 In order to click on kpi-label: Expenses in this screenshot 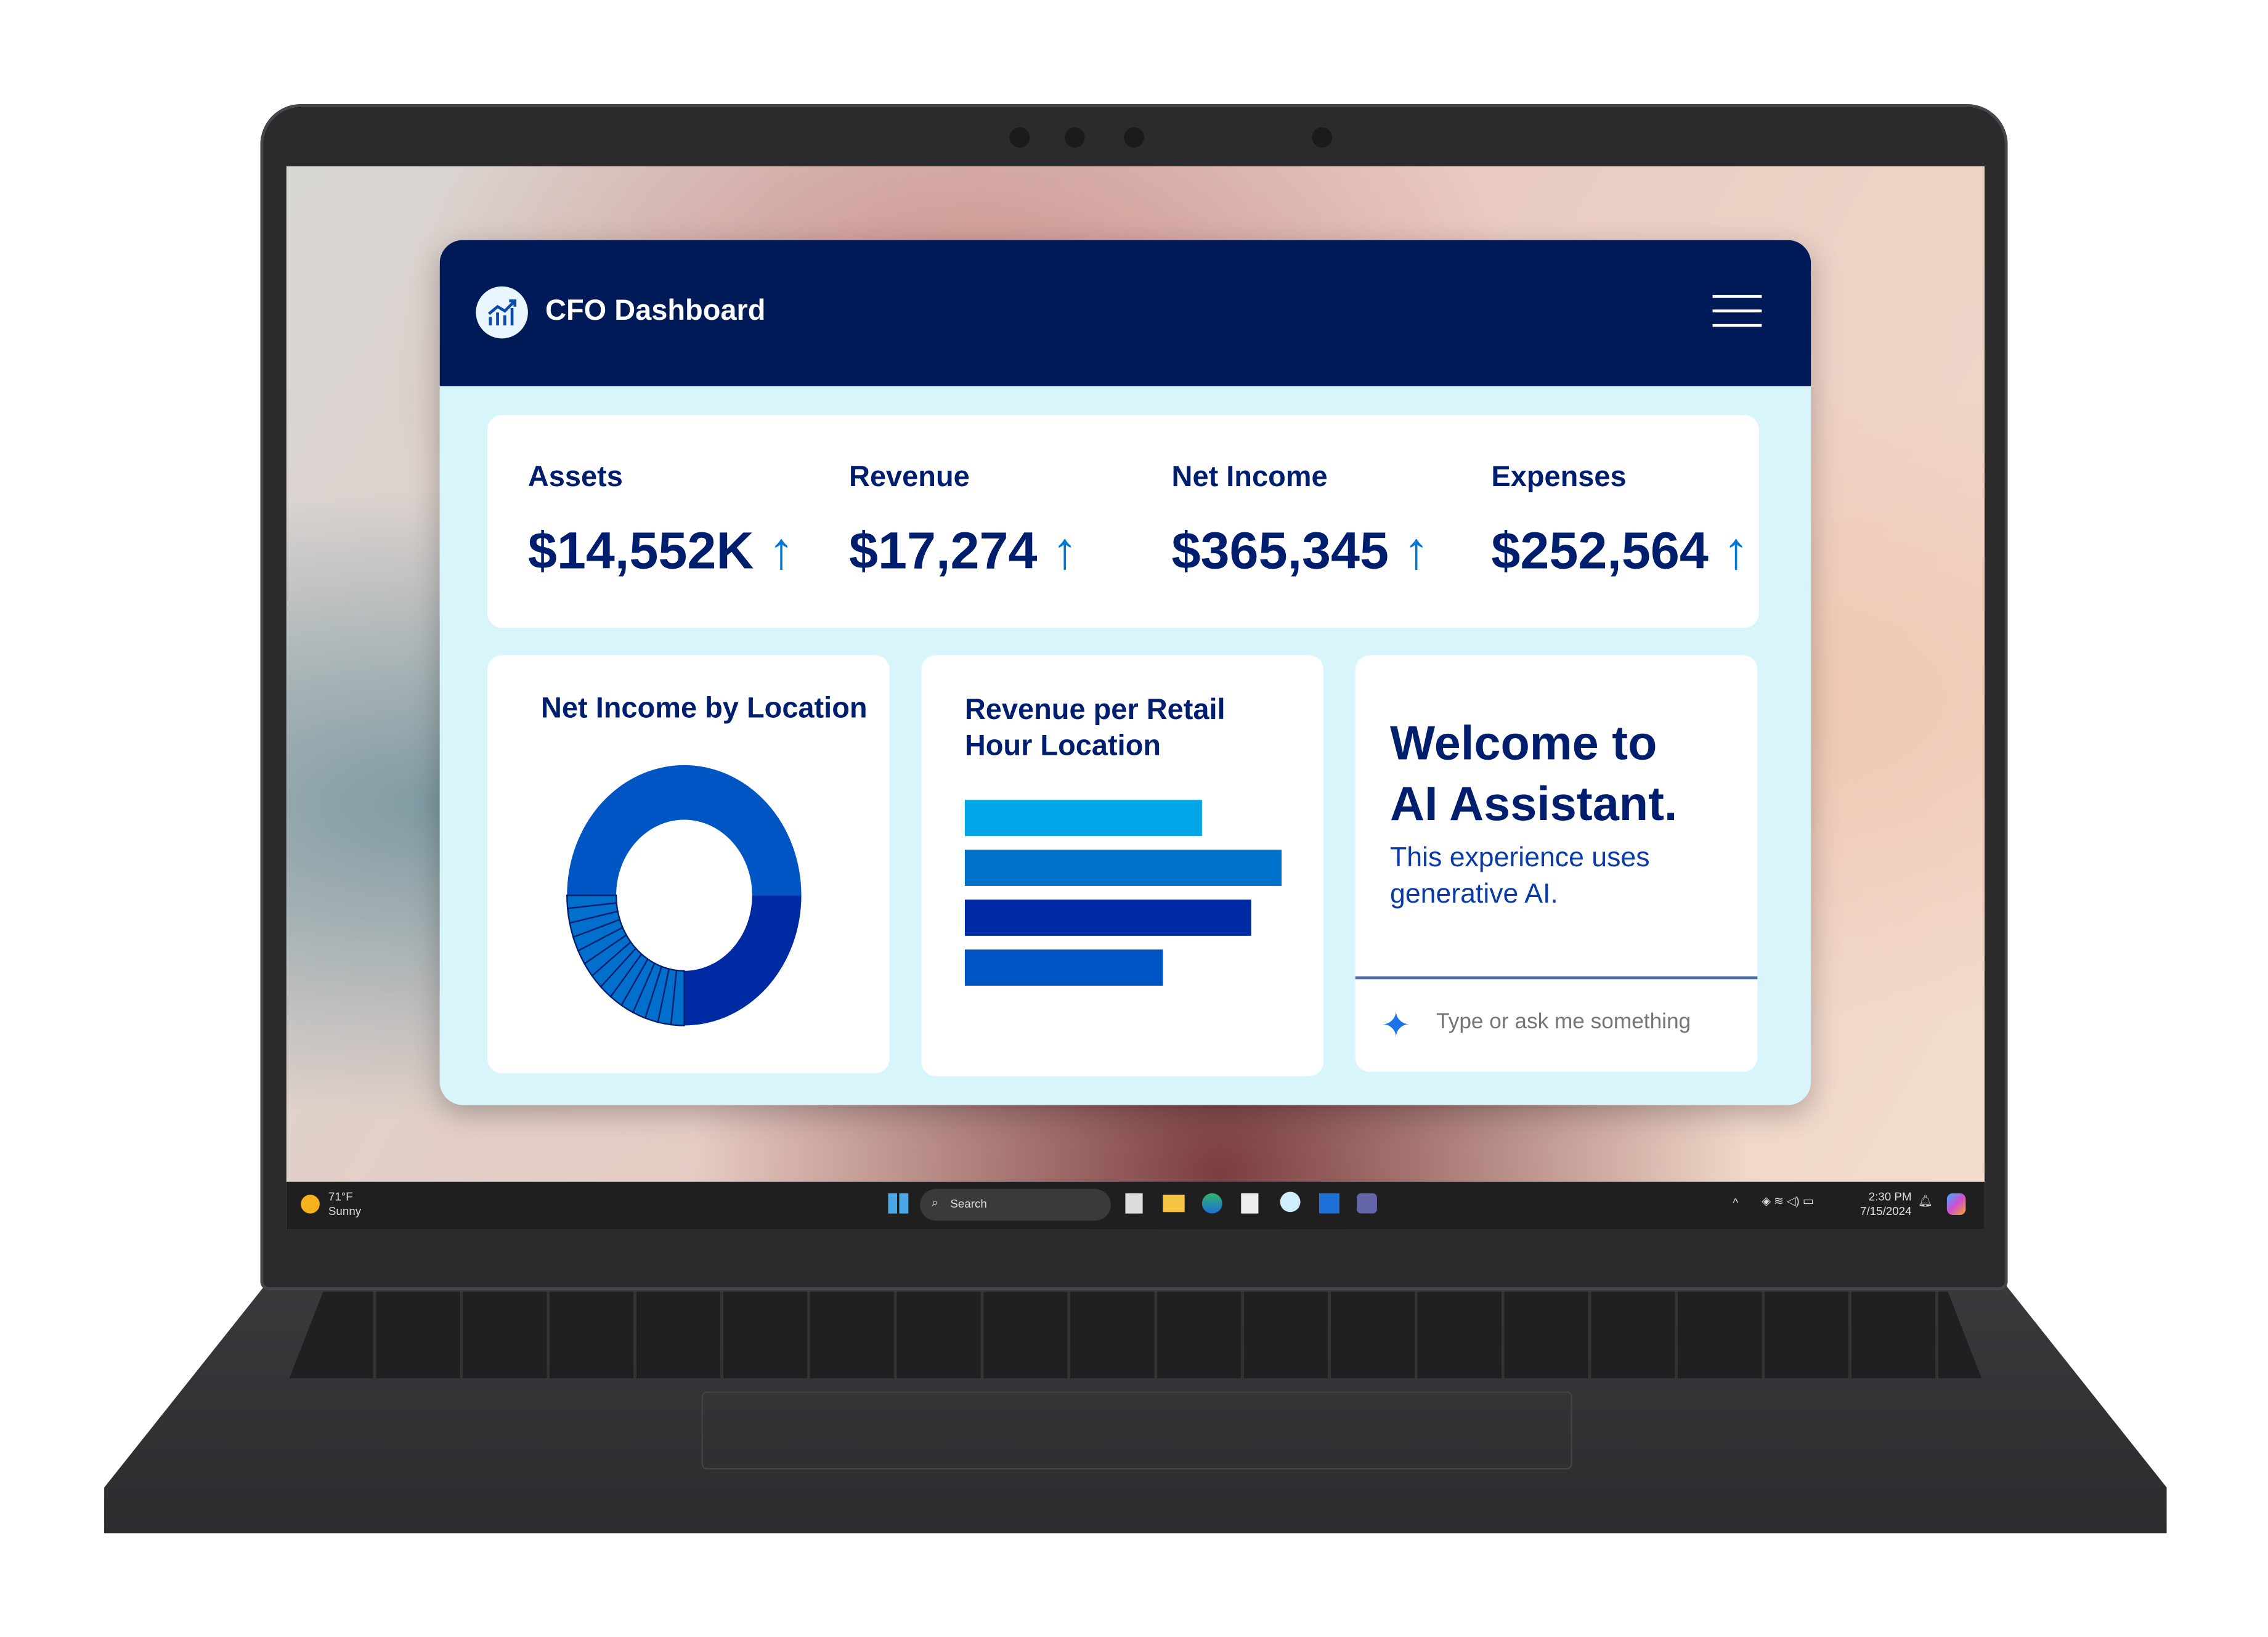, I will do `click(1559, 477)`.